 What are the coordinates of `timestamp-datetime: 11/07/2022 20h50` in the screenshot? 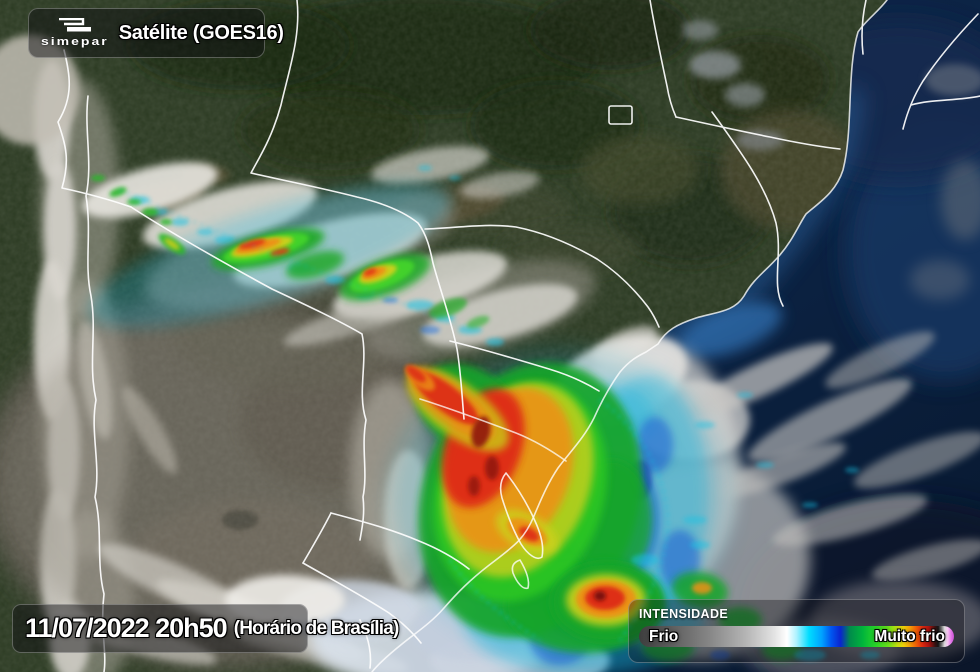 It's located at (126, 628).